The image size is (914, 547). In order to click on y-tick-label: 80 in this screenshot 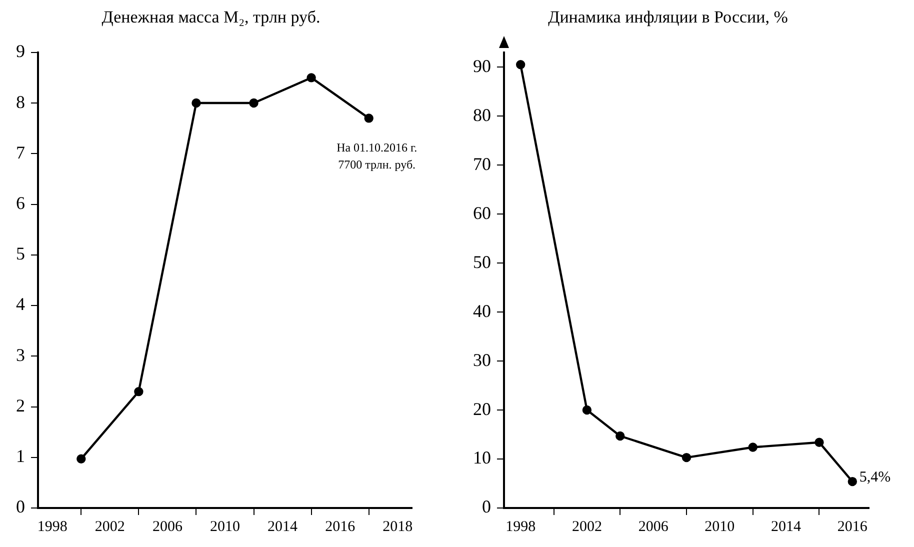, I will do `click(482, 114)`.